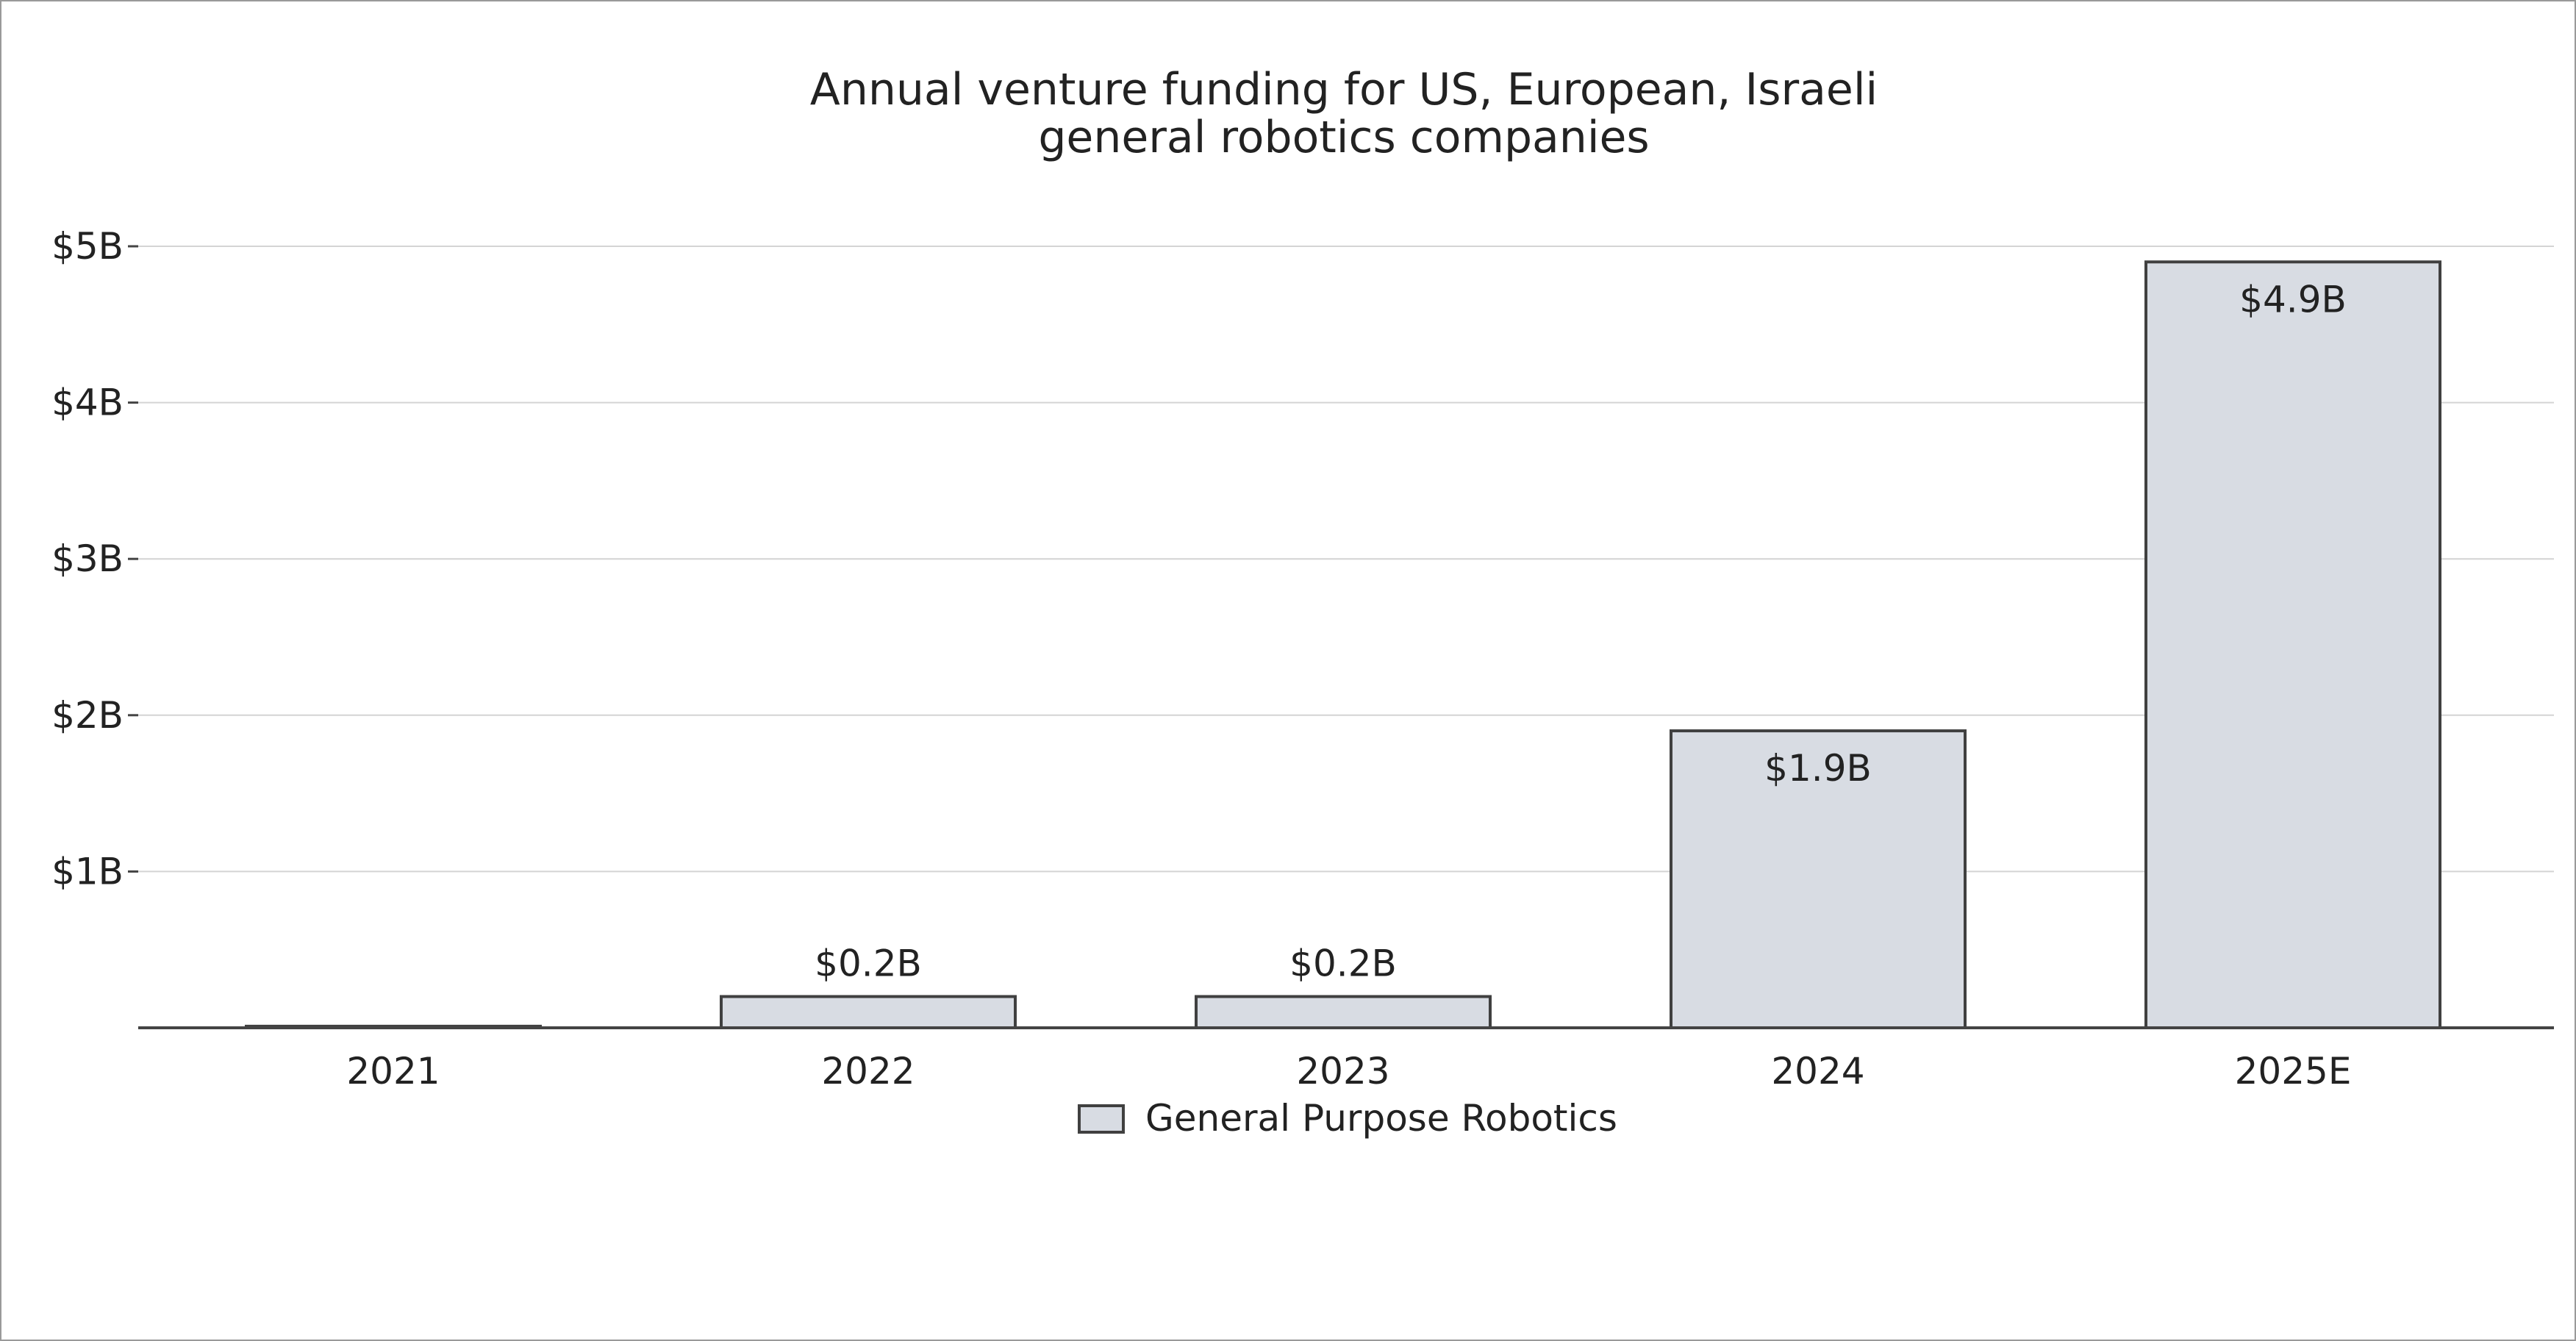 Image resolution: width=2576 pixels, height=1341 pixels. I want to click on x-tick-label: 2025E, so click(2293, 1072).